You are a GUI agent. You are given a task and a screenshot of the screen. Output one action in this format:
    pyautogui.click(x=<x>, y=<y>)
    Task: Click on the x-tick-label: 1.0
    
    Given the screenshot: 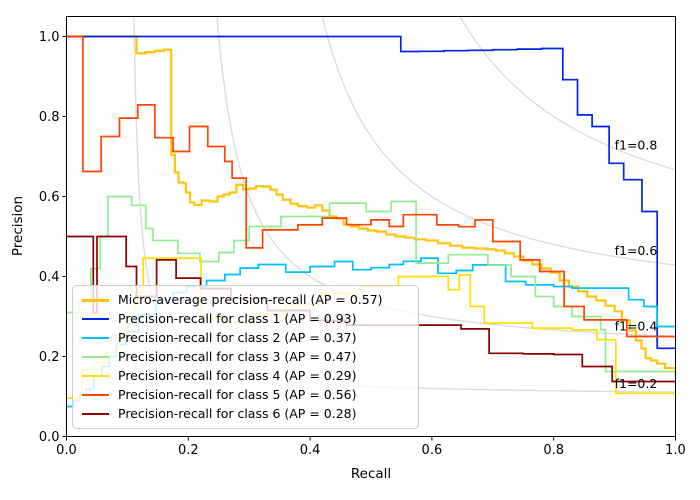 What is the action you would take?
    pyautogui.click(x=675, y=450)
    